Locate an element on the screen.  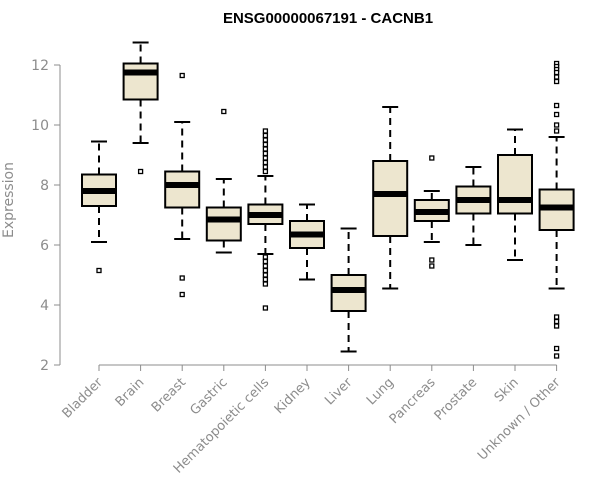
y-tick-label: 2 is located at coordinates (44, 366).